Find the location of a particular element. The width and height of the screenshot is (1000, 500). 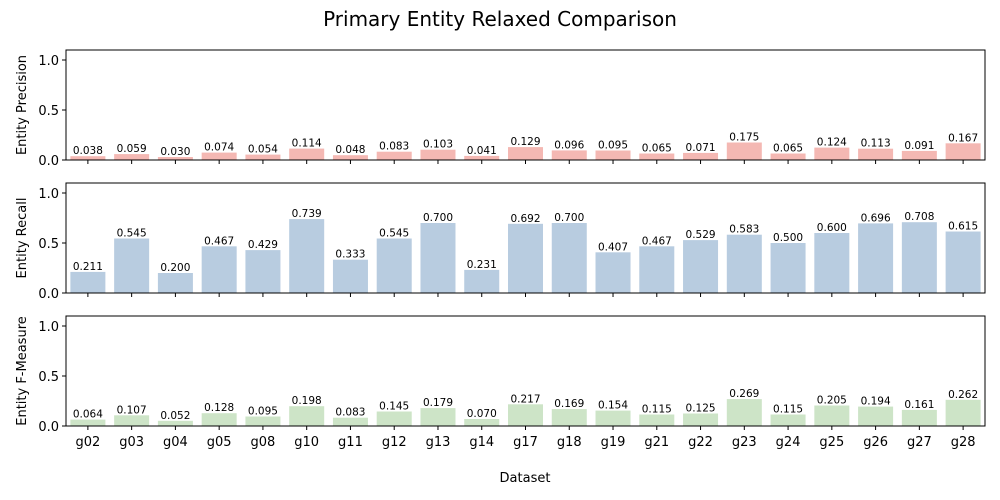

data-label: 0.198 is located at coordinates (307, 401).